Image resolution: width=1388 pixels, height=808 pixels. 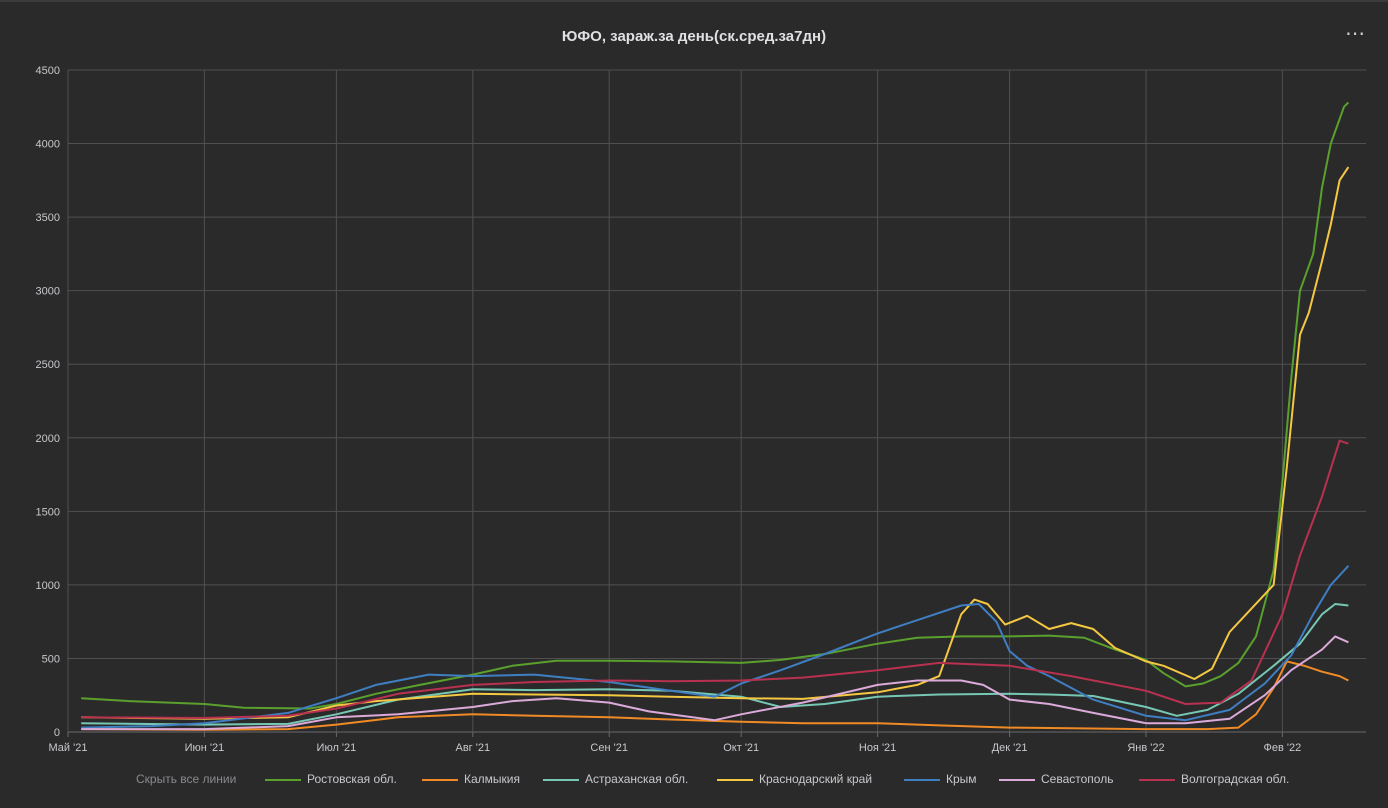 What do you see at coordinates (492, 779) in the screenshot?
I see `legend-label: Калмыкия` at bounding box center [492, 779].